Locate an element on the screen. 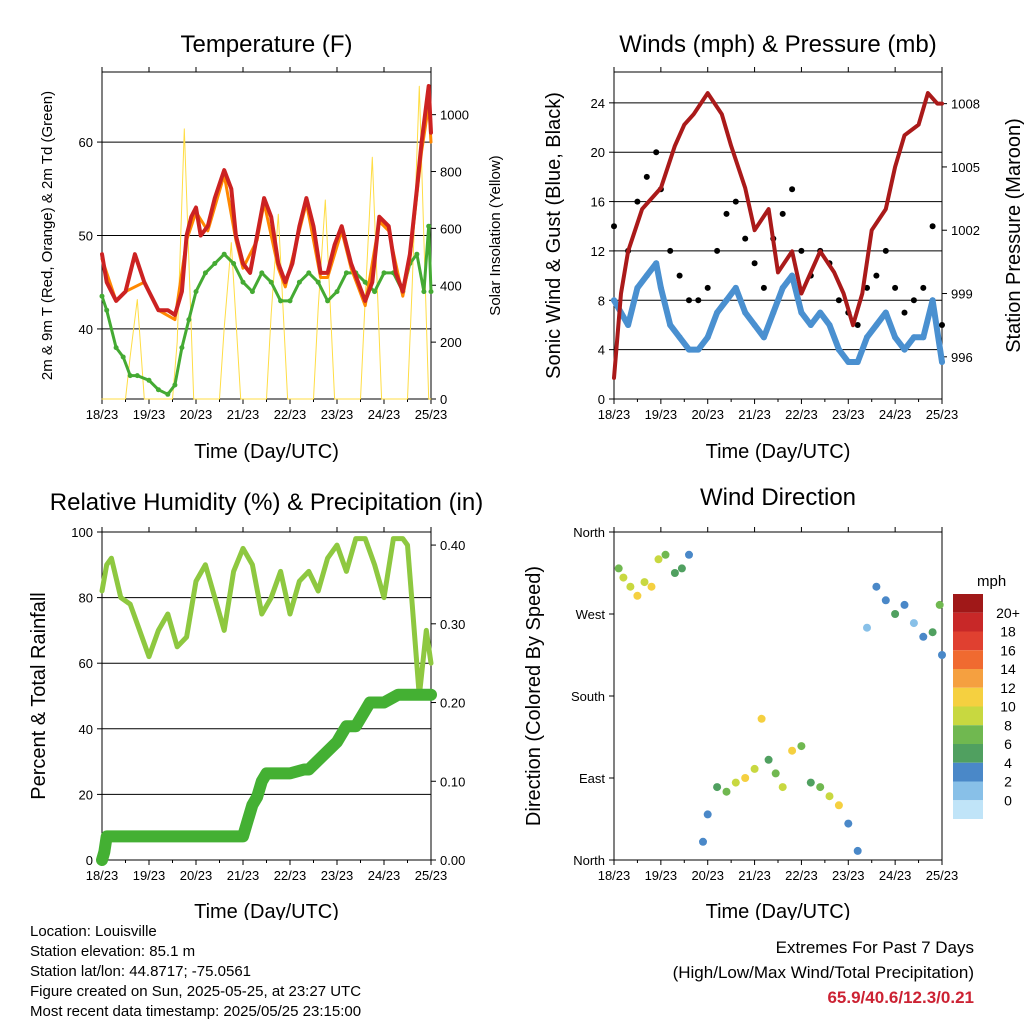 The height and width of the screenshot is (1024, 1024). y2-tick-label-1-1: 999 is located at coordinates (962, 294).